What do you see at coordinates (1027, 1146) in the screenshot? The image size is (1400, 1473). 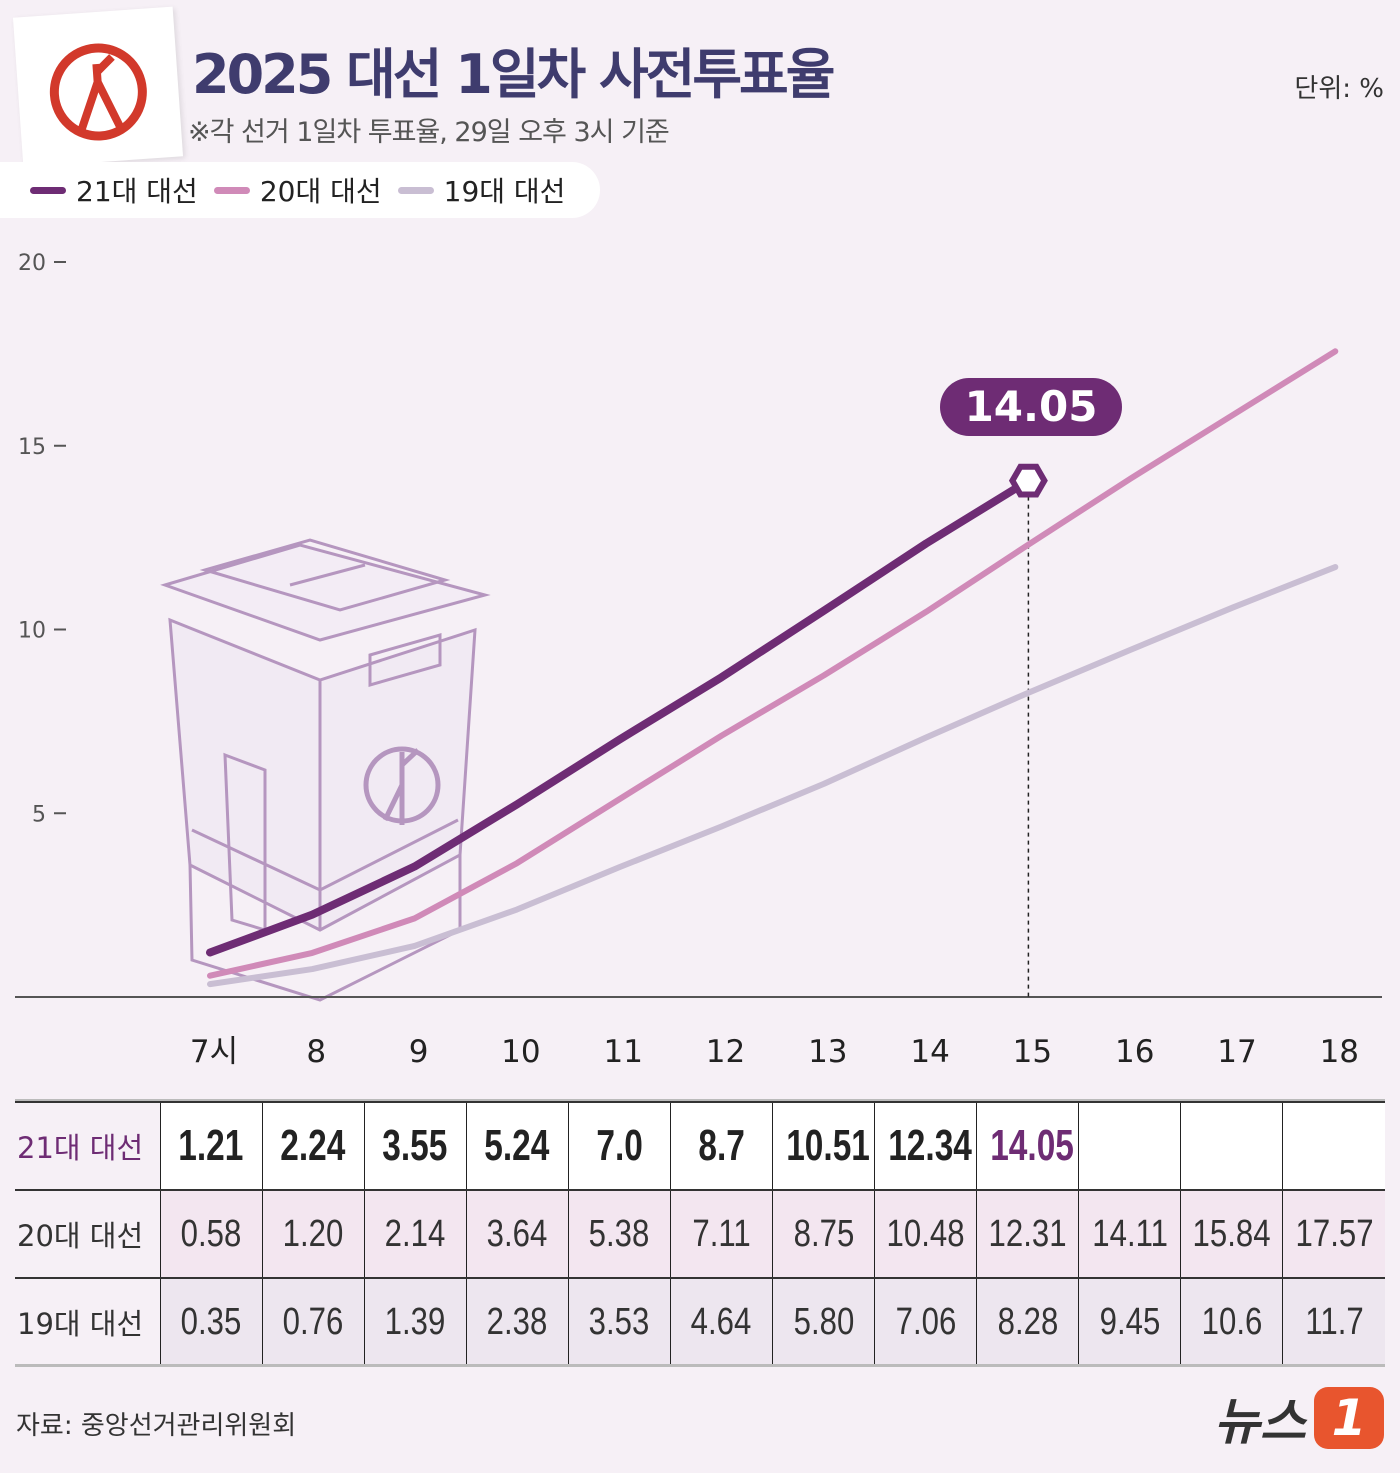 I see `table-cell: 14.05` at bounding box center [1027, 1146].